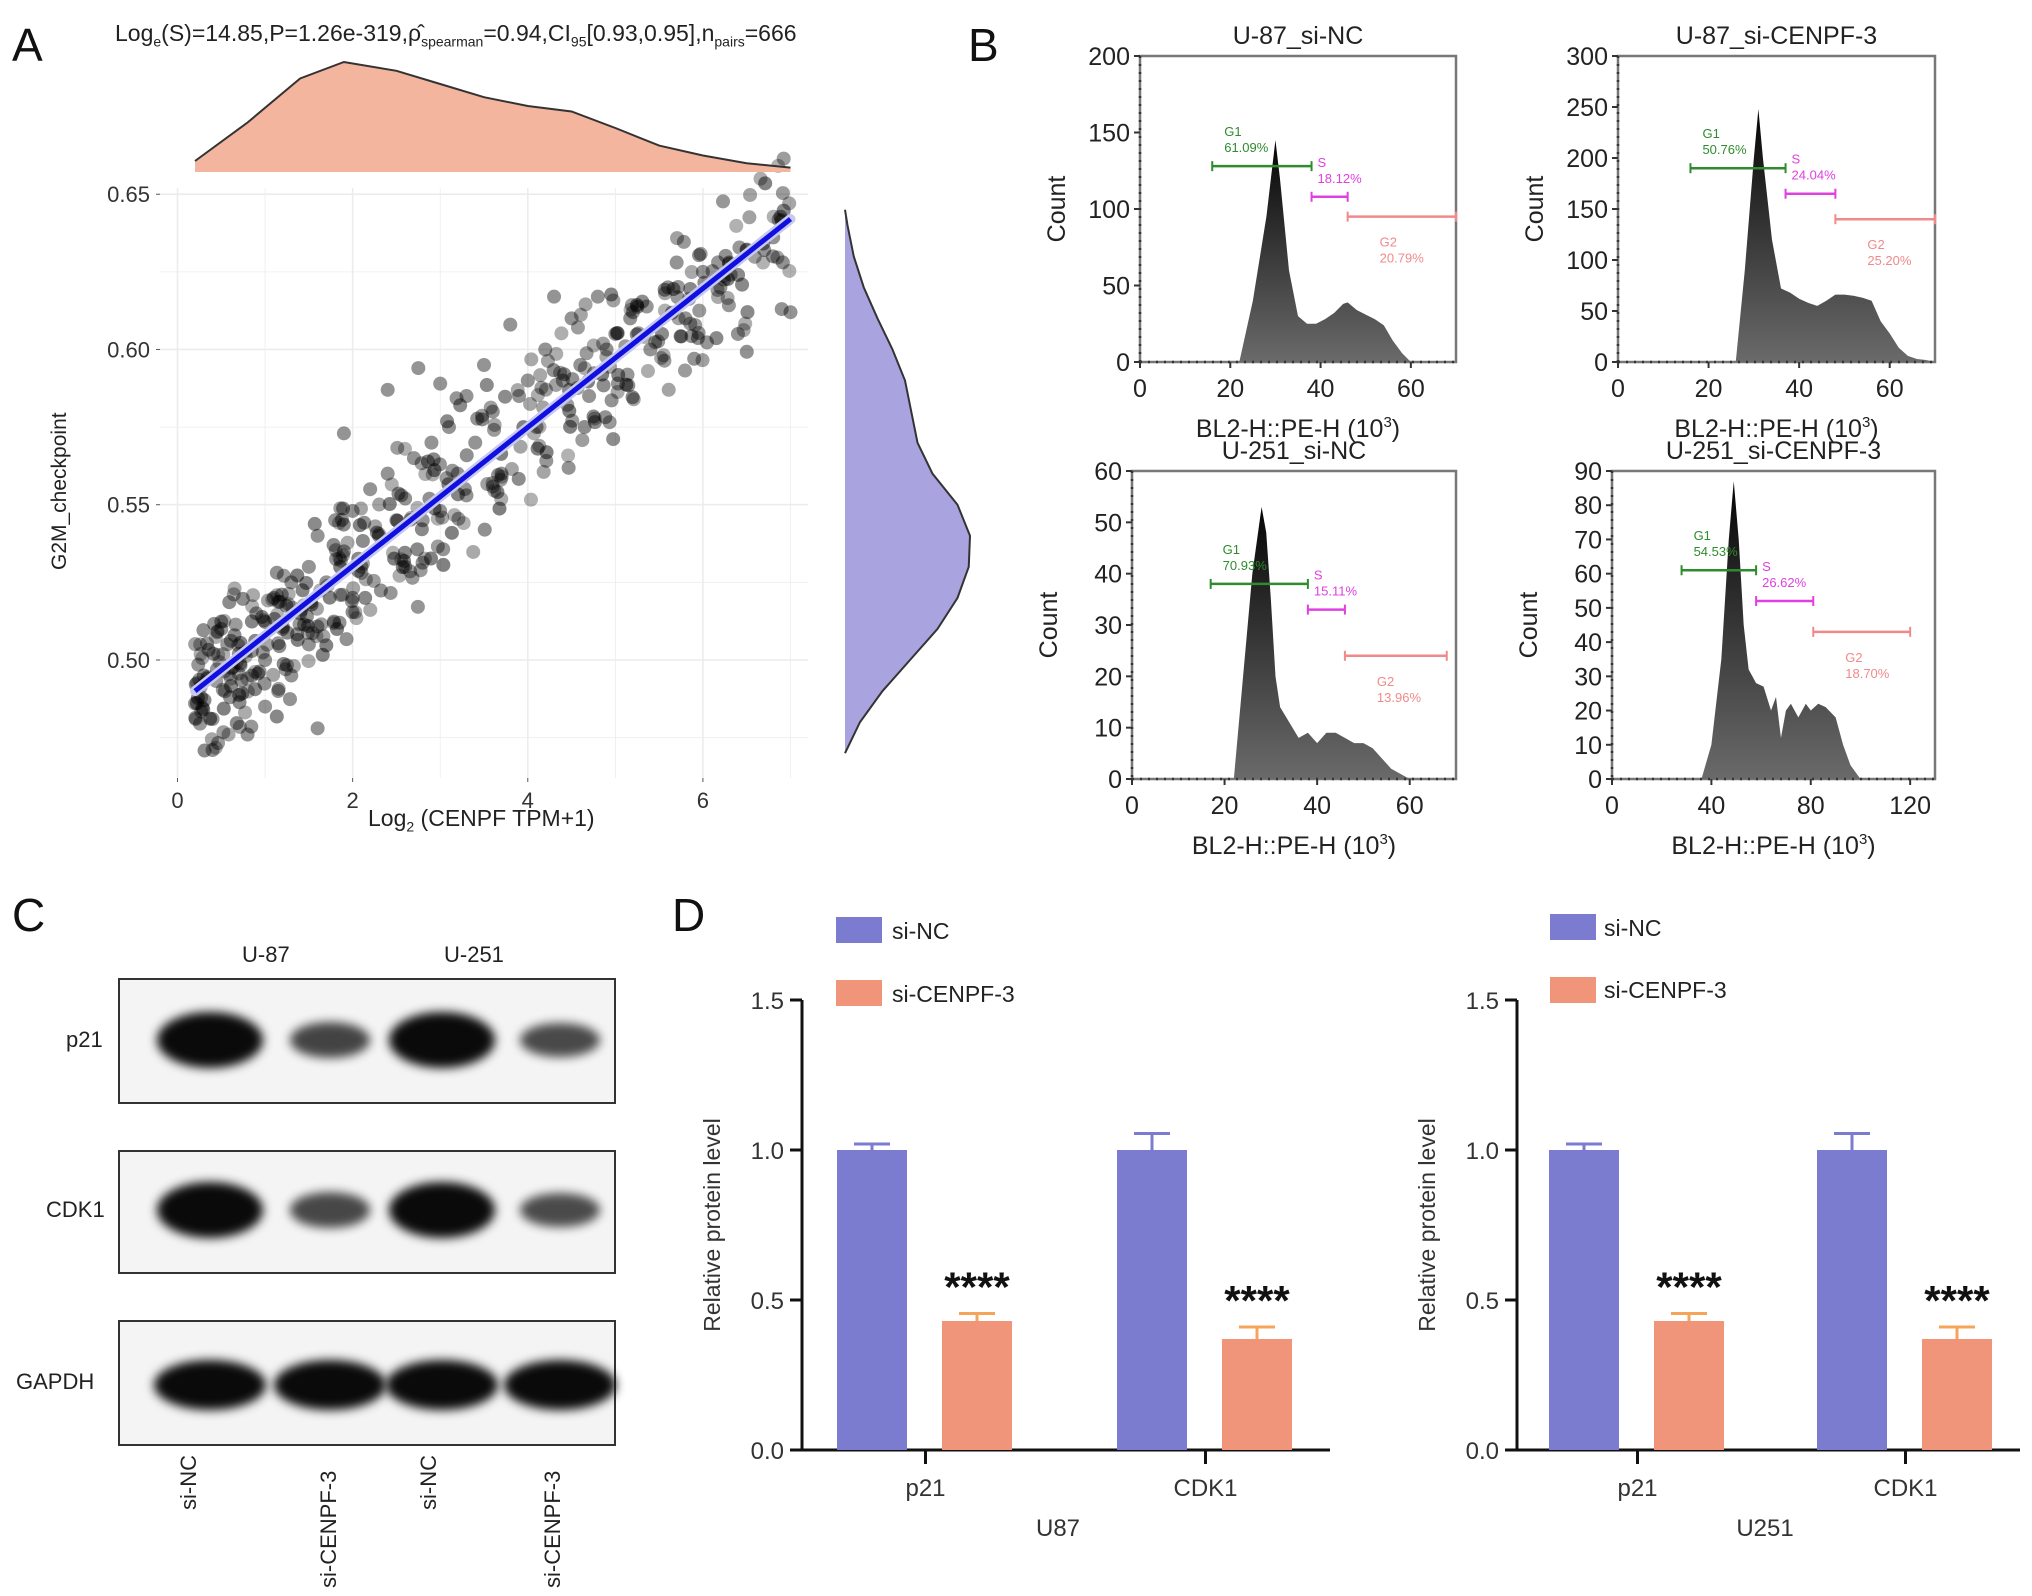 Image resolution: width=2032 pixels, height=1596 pixels. Describe the element at coordinates (493, 455) in the screenshot. I see `regression-line` at that location.